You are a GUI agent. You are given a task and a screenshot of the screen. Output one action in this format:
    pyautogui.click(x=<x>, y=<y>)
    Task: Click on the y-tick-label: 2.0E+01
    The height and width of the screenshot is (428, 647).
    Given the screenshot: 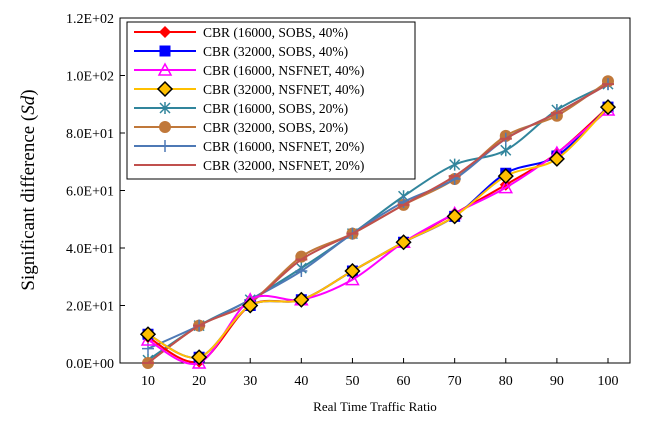 What is the action you would take?
    pyautogui.click(x=90, y=307)
    